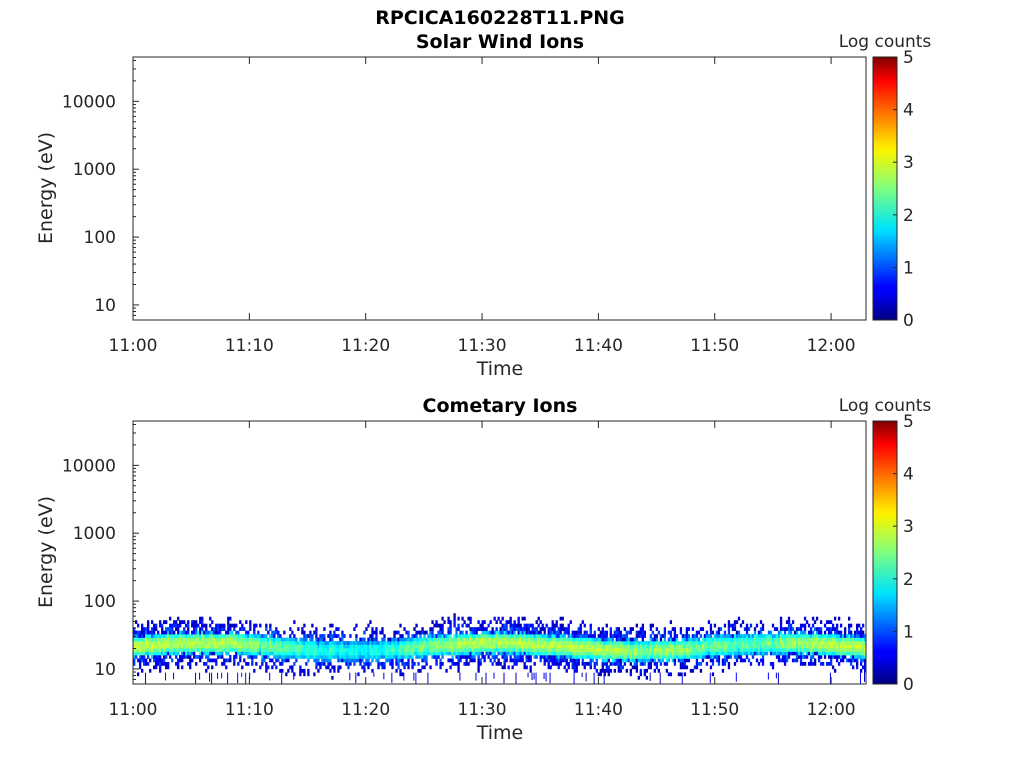  Describe the element at coordinates (908, 475) in the screenshot. I see `colorbar-tick-label: 4` at that location.